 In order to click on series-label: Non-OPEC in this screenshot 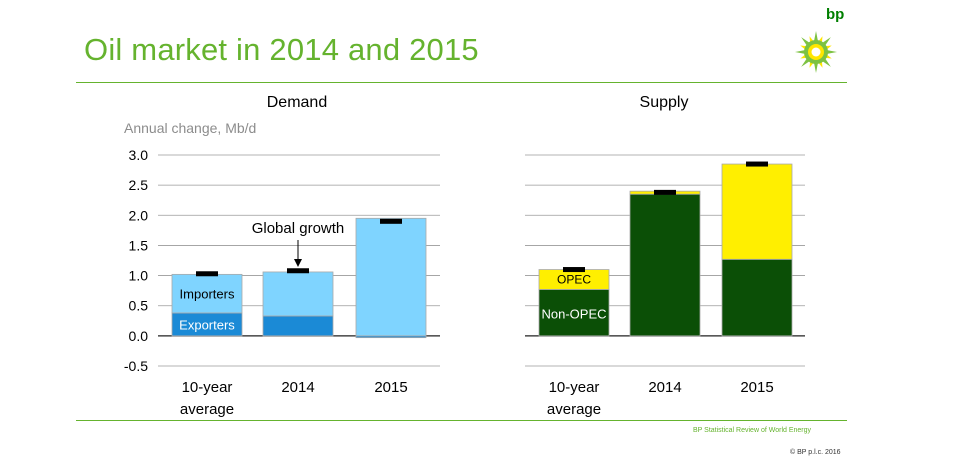, I will do `click(573, 314)`.